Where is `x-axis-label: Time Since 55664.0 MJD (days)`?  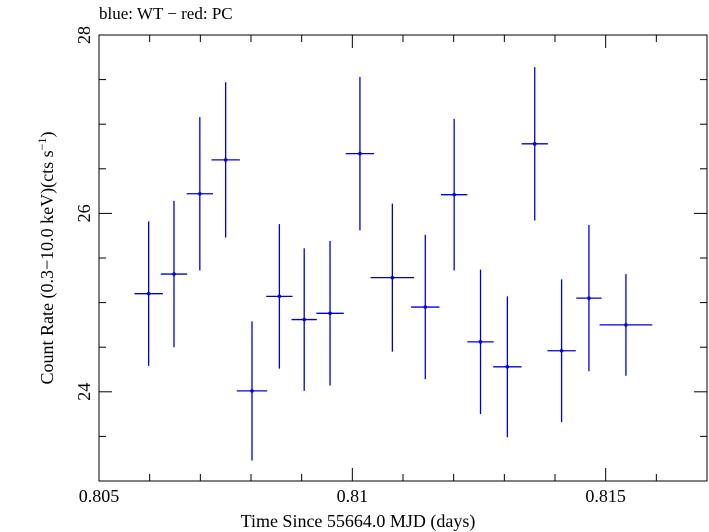 x-axis-label: Time Since 55664.0 MJD (days) is located at coordinates (358, 521).